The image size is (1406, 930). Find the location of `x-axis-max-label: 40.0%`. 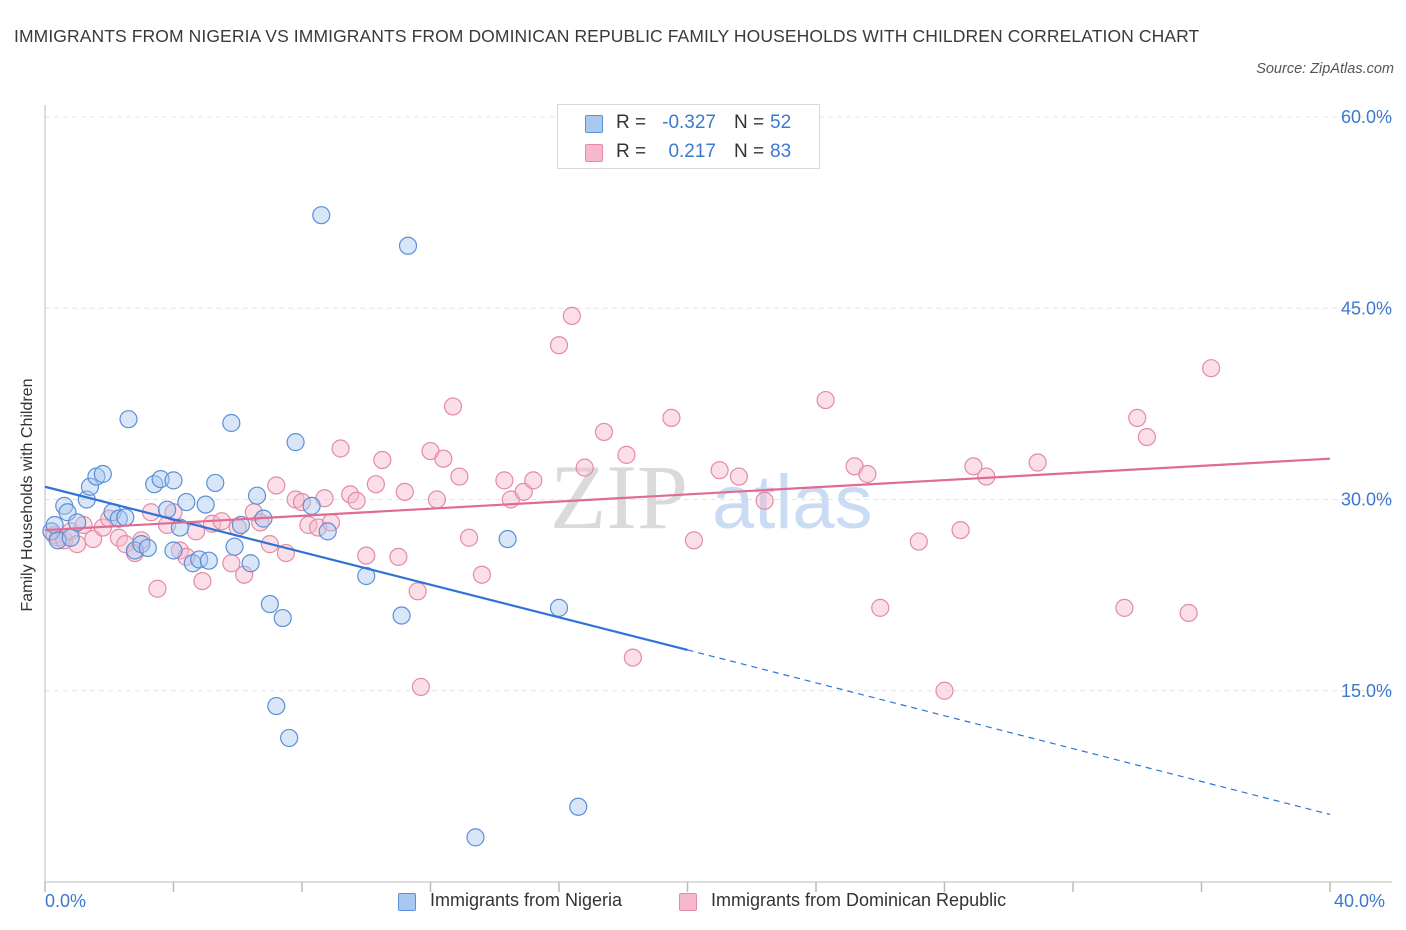

x-axis-max-label: 40.0% is located at coordinates (1360, 901).